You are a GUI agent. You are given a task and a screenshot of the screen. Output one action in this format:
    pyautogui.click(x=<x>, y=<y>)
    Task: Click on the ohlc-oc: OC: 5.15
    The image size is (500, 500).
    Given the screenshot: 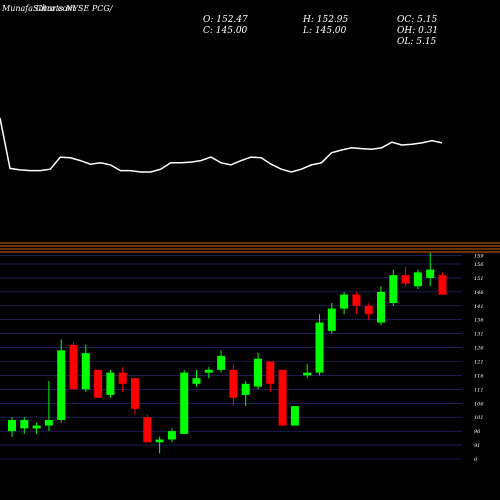 What is the action you would take?
    pyautogui.click(x=417, y=20)
    